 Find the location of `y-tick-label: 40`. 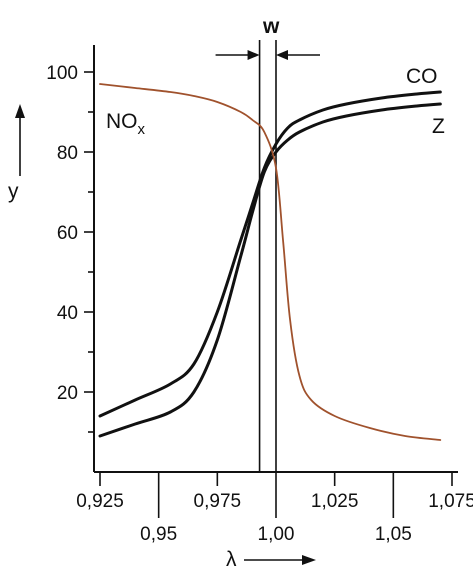

y-tick-label: 40 is located at coordinates (67, 313).